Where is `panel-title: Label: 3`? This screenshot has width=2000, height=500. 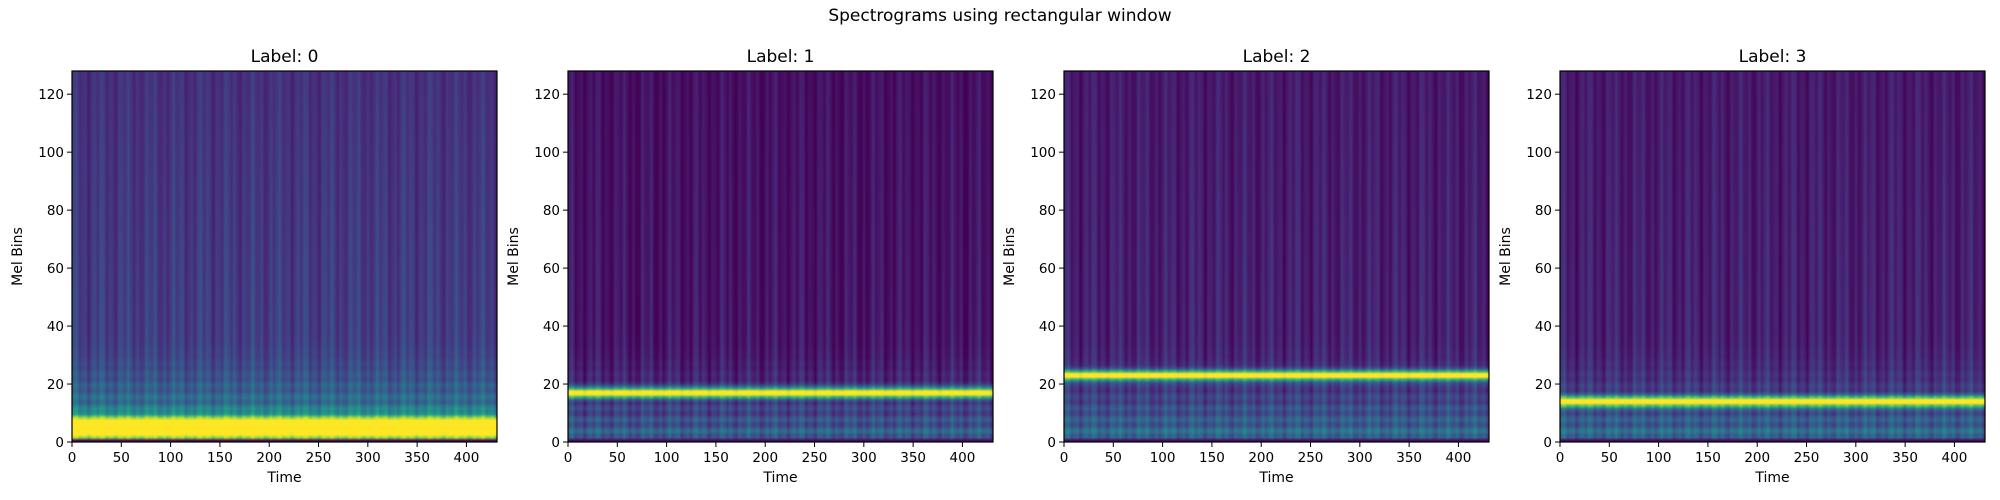 panel-title: Label: 3 is located at coordinates (1773, 57).